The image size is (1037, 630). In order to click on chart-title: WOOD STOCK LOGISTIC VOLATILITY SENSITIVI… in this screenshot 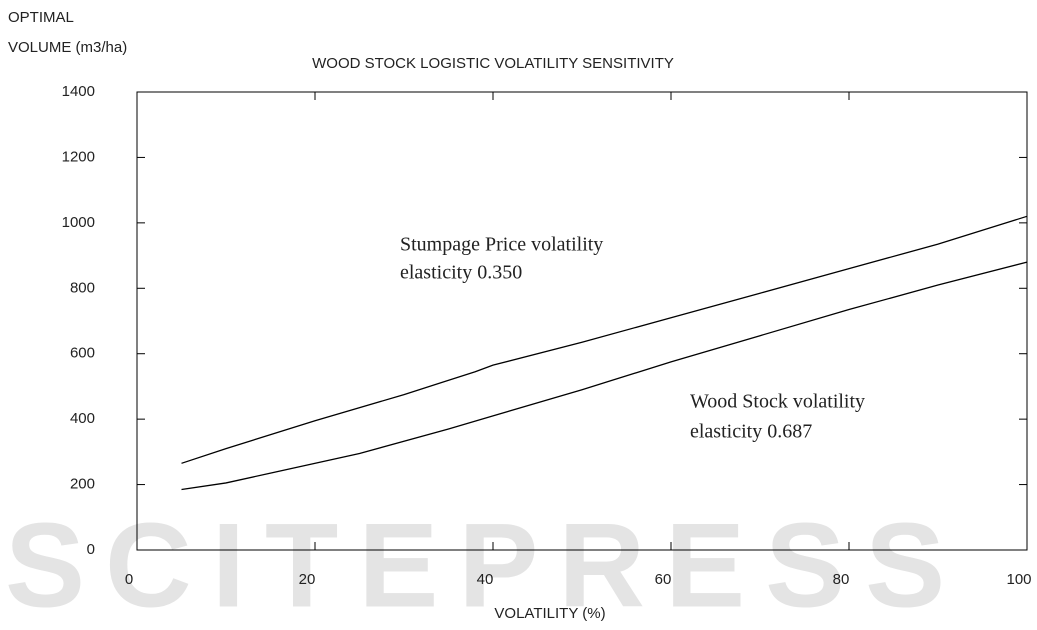, I will do `click(493, 63)`.